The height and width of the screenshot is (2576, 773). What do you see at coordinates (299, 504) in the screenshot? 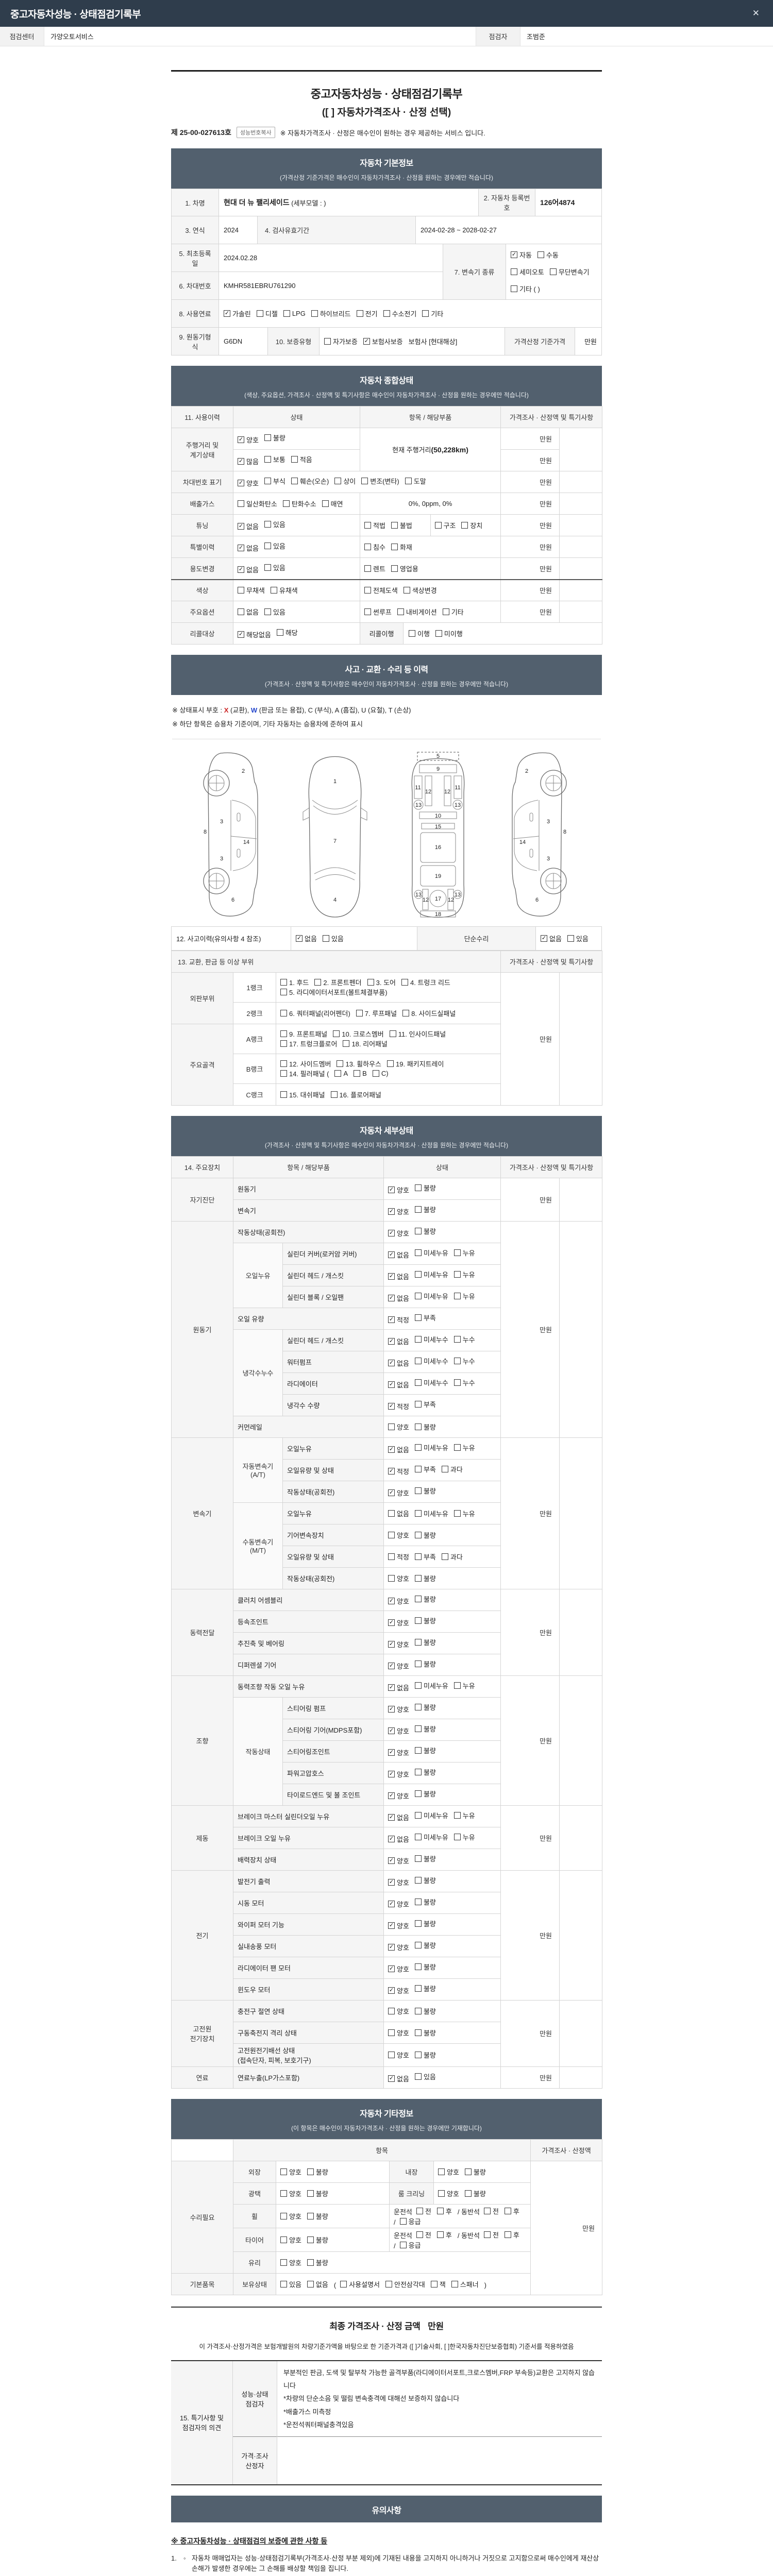
I see `checkbox-탄화수소: 탄화수소` at bounding box center [299, 504].